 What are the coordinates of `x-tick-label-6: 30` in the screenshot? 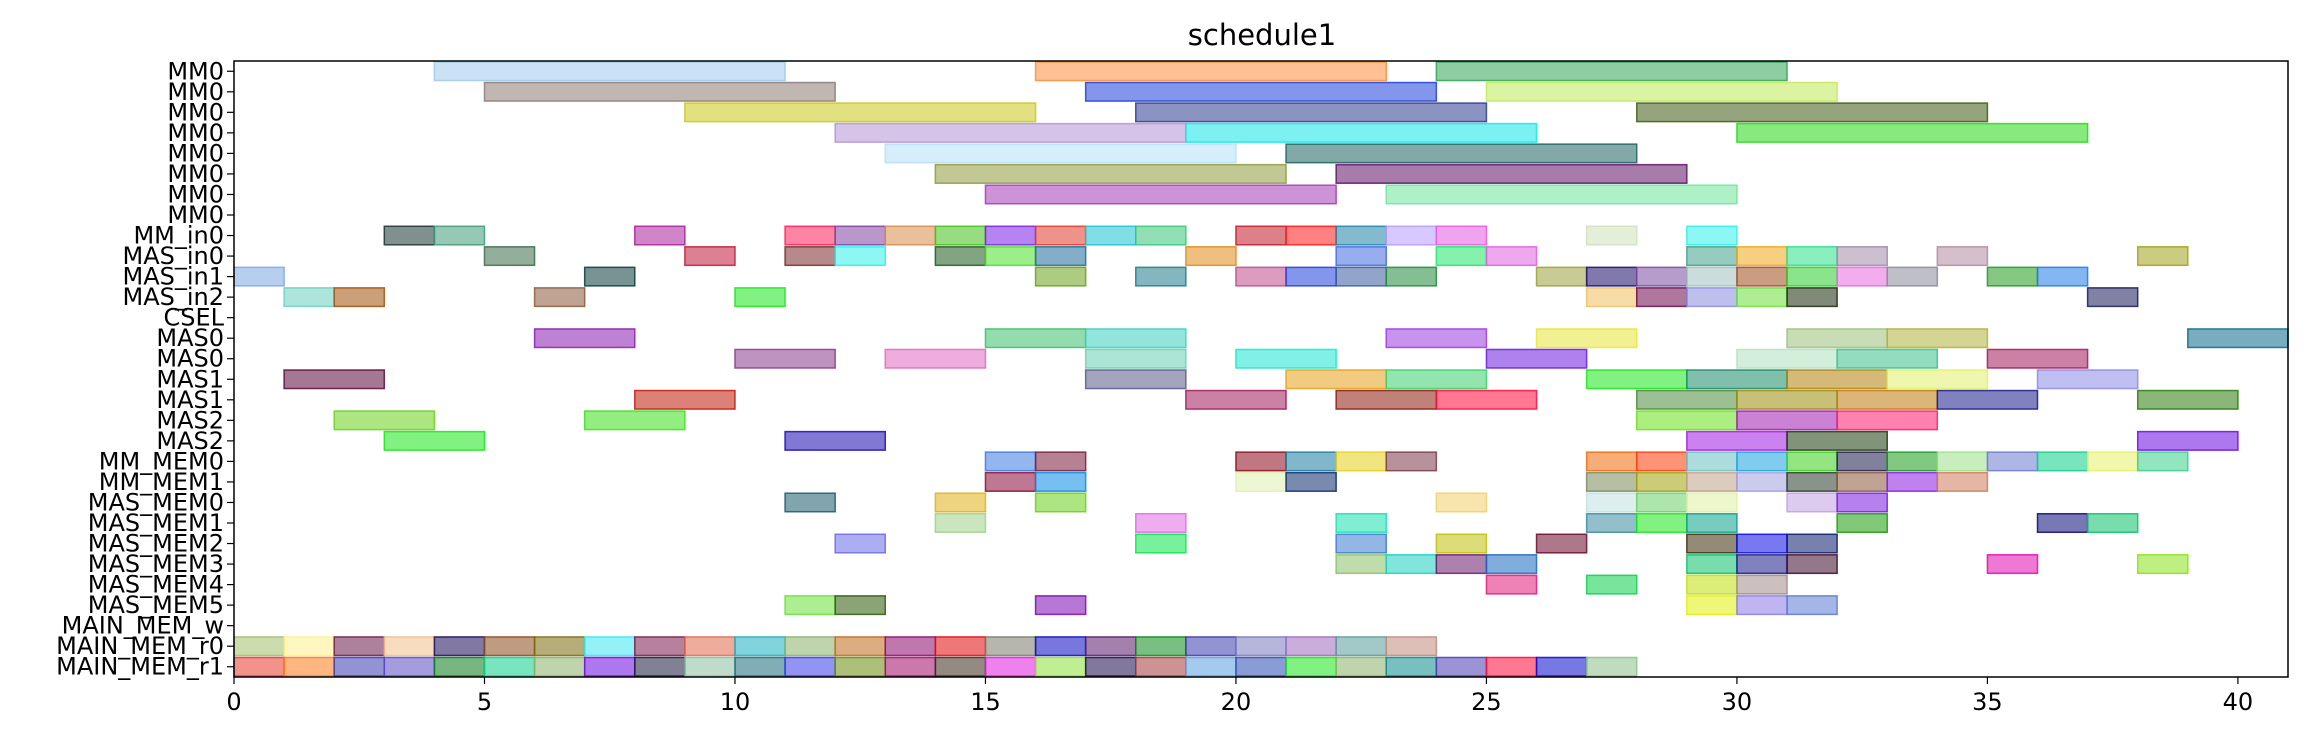 It's located at (1737, 702).